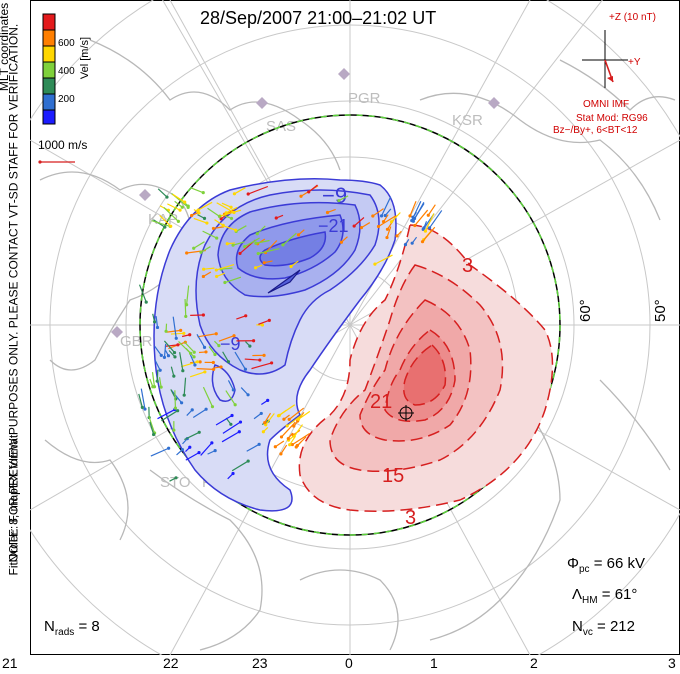 Image resolution: width=680 pixels, height=674 pixels. Describe the element at coordinates (467, 266) in the screenshot. I see `contour-label: 3` at that location.